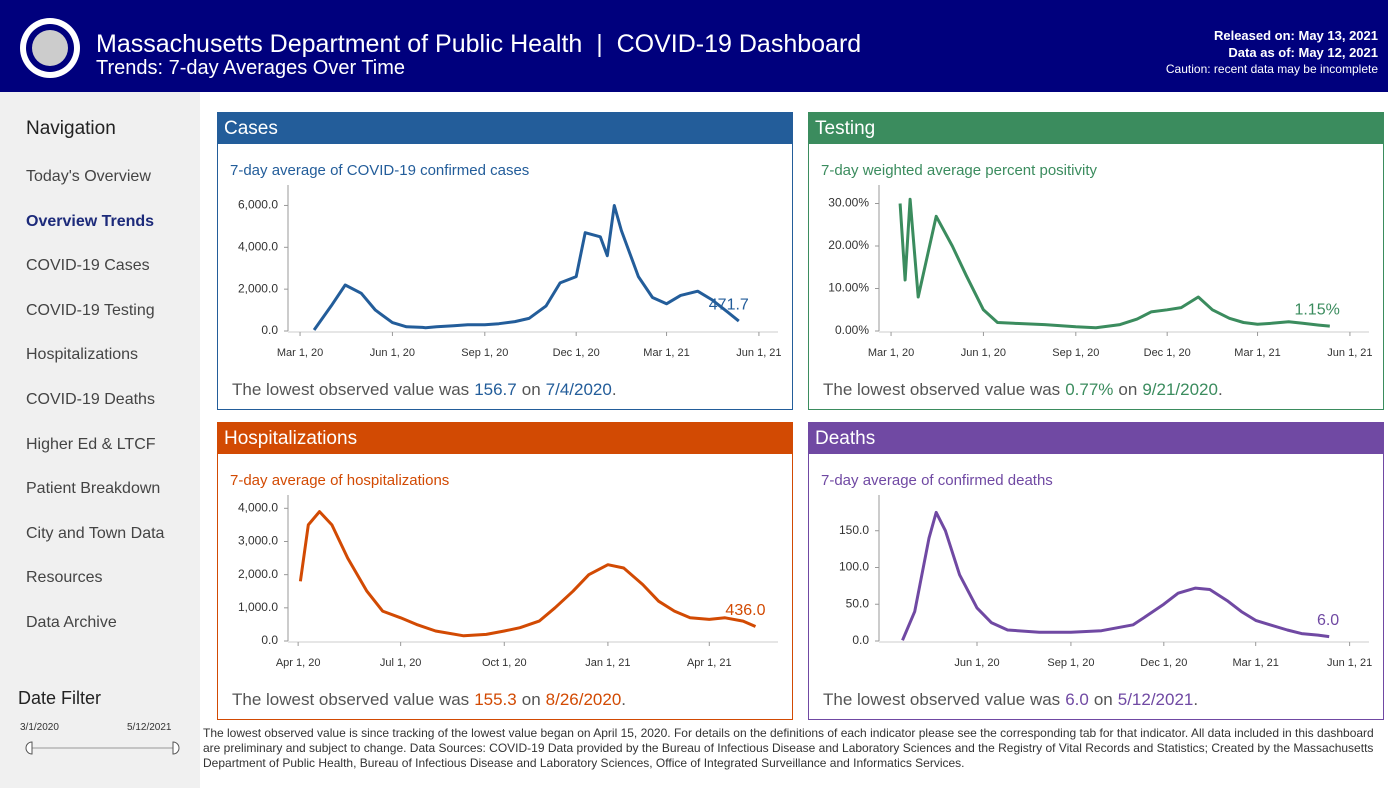 This screenshot has height=788, width=1388. What do you see at coordinates (91, 444) in the screenshot?
I see `nav-item: Higher Ed & LTCF` at bounding box center [91, 444].